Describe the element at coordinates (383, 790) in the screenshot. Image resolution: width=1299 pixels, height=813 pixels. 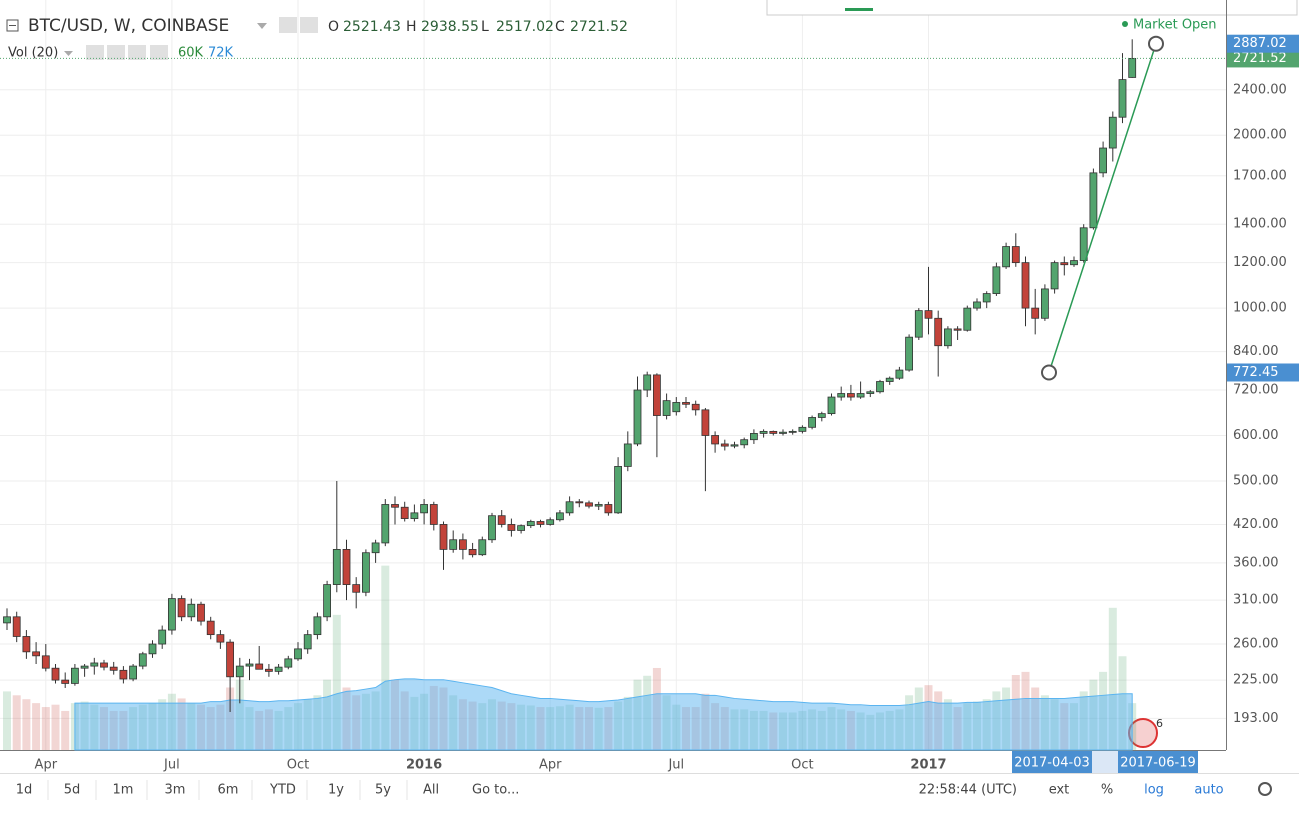
I see `range-button: 5y` at that location.